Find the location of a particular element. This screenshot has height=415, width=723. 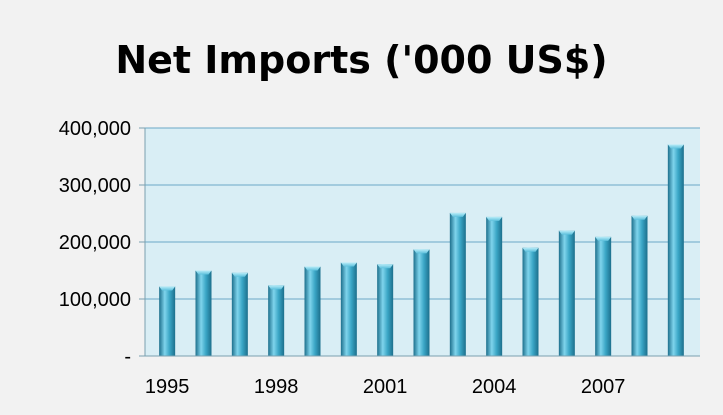

bar-2005 is located at coordinates (530, 301).